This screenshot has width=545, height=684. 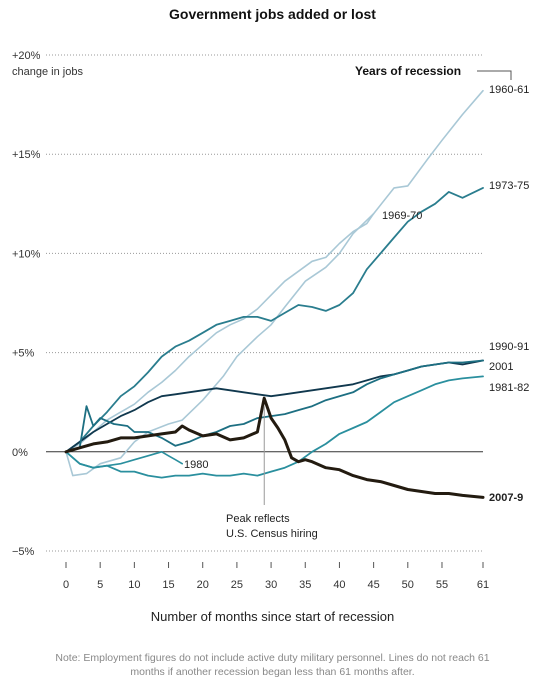 What do you see at coordinates (402, 216) in the screenshot?
I see `series-label: 1969-70` at bounding box center [402, 216].